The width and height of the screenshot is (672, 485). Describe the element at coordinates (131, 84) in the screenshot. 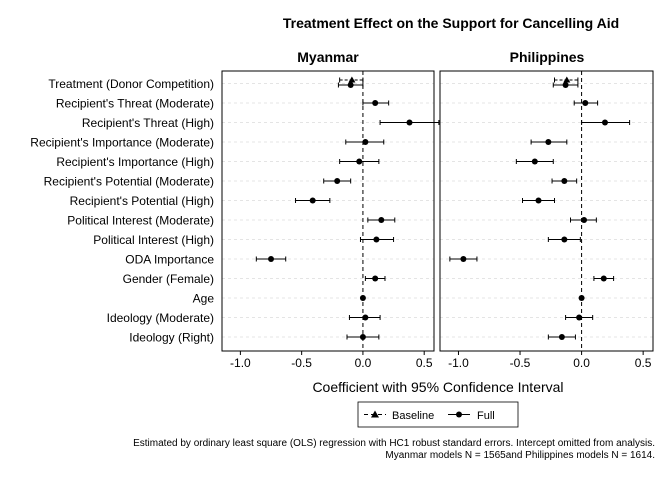

I see `y-label-treatment-donor-competition: Treatment (Donor Competition)` at that location.